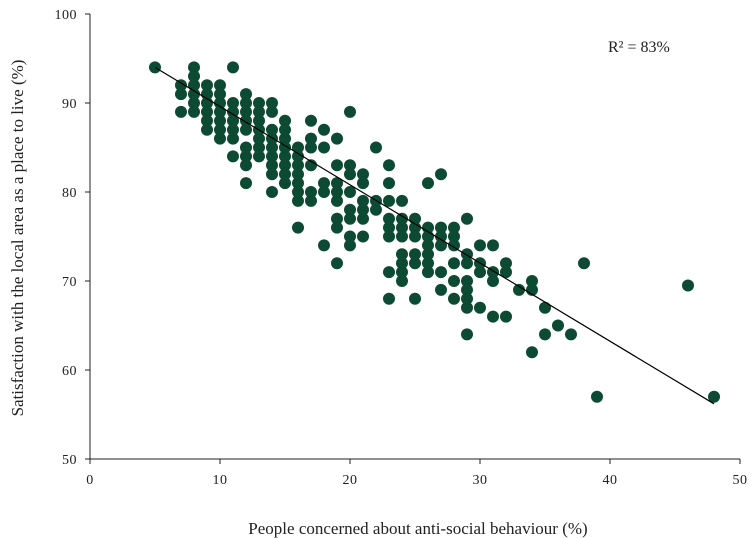 The image size is (752, 538). Describe the element at coordinates (69, 193) in the screenshot. I see `y-tick-label: 80` at that location.